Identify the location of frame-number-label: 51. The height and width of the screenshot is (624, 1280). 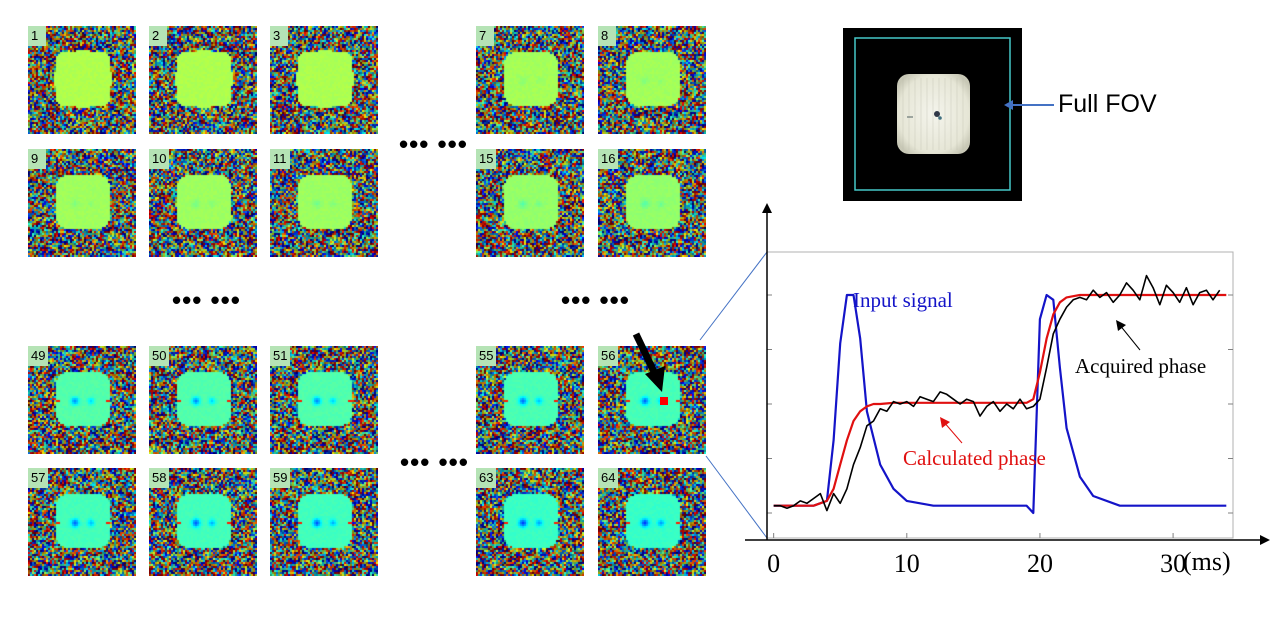
(280, 356).